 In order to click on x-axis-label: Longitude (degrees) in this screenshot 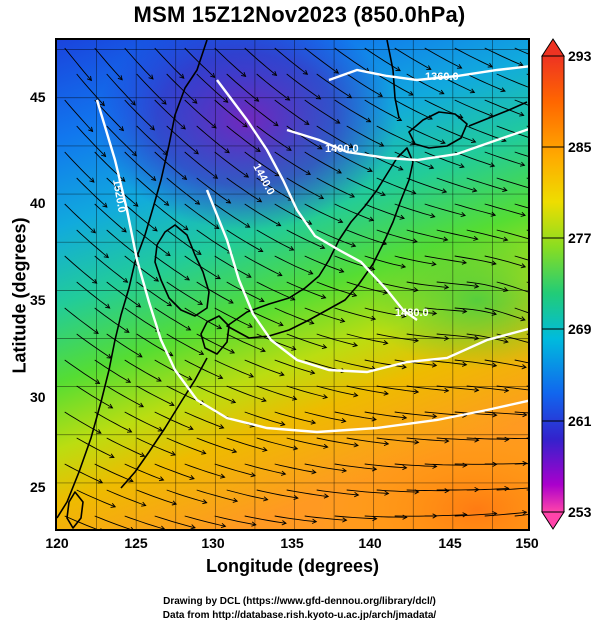, I will do `click(292, 566)`.